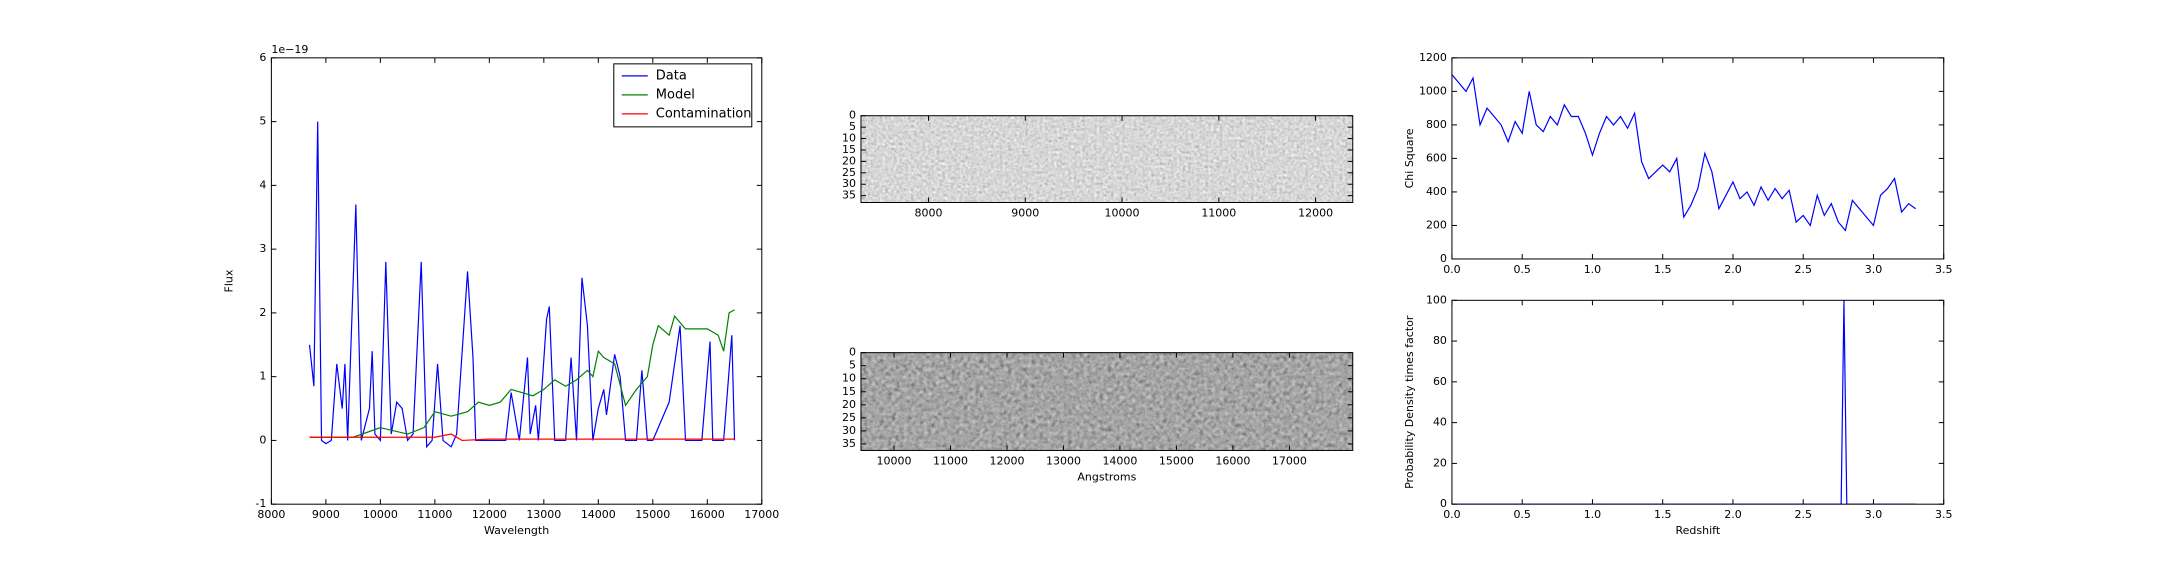  What do you see at coordinates (1440, 340) in the screenshot?
I see `y-tick-label: 80` at bounding box center [1440, 340].